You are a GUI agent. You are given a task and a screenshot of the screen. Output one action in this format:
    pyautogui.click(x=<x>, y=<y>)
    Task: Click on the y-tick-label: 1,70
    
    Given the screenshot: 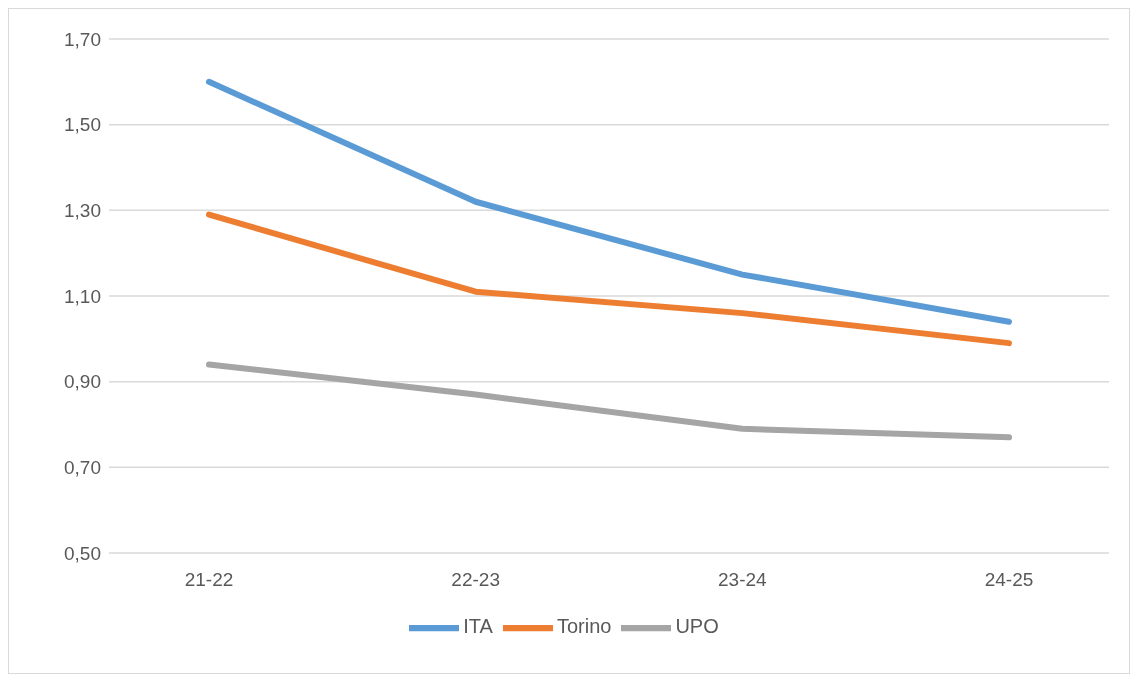 What is the action you would take?
    pyautogui.click(x=82, y=39)
    